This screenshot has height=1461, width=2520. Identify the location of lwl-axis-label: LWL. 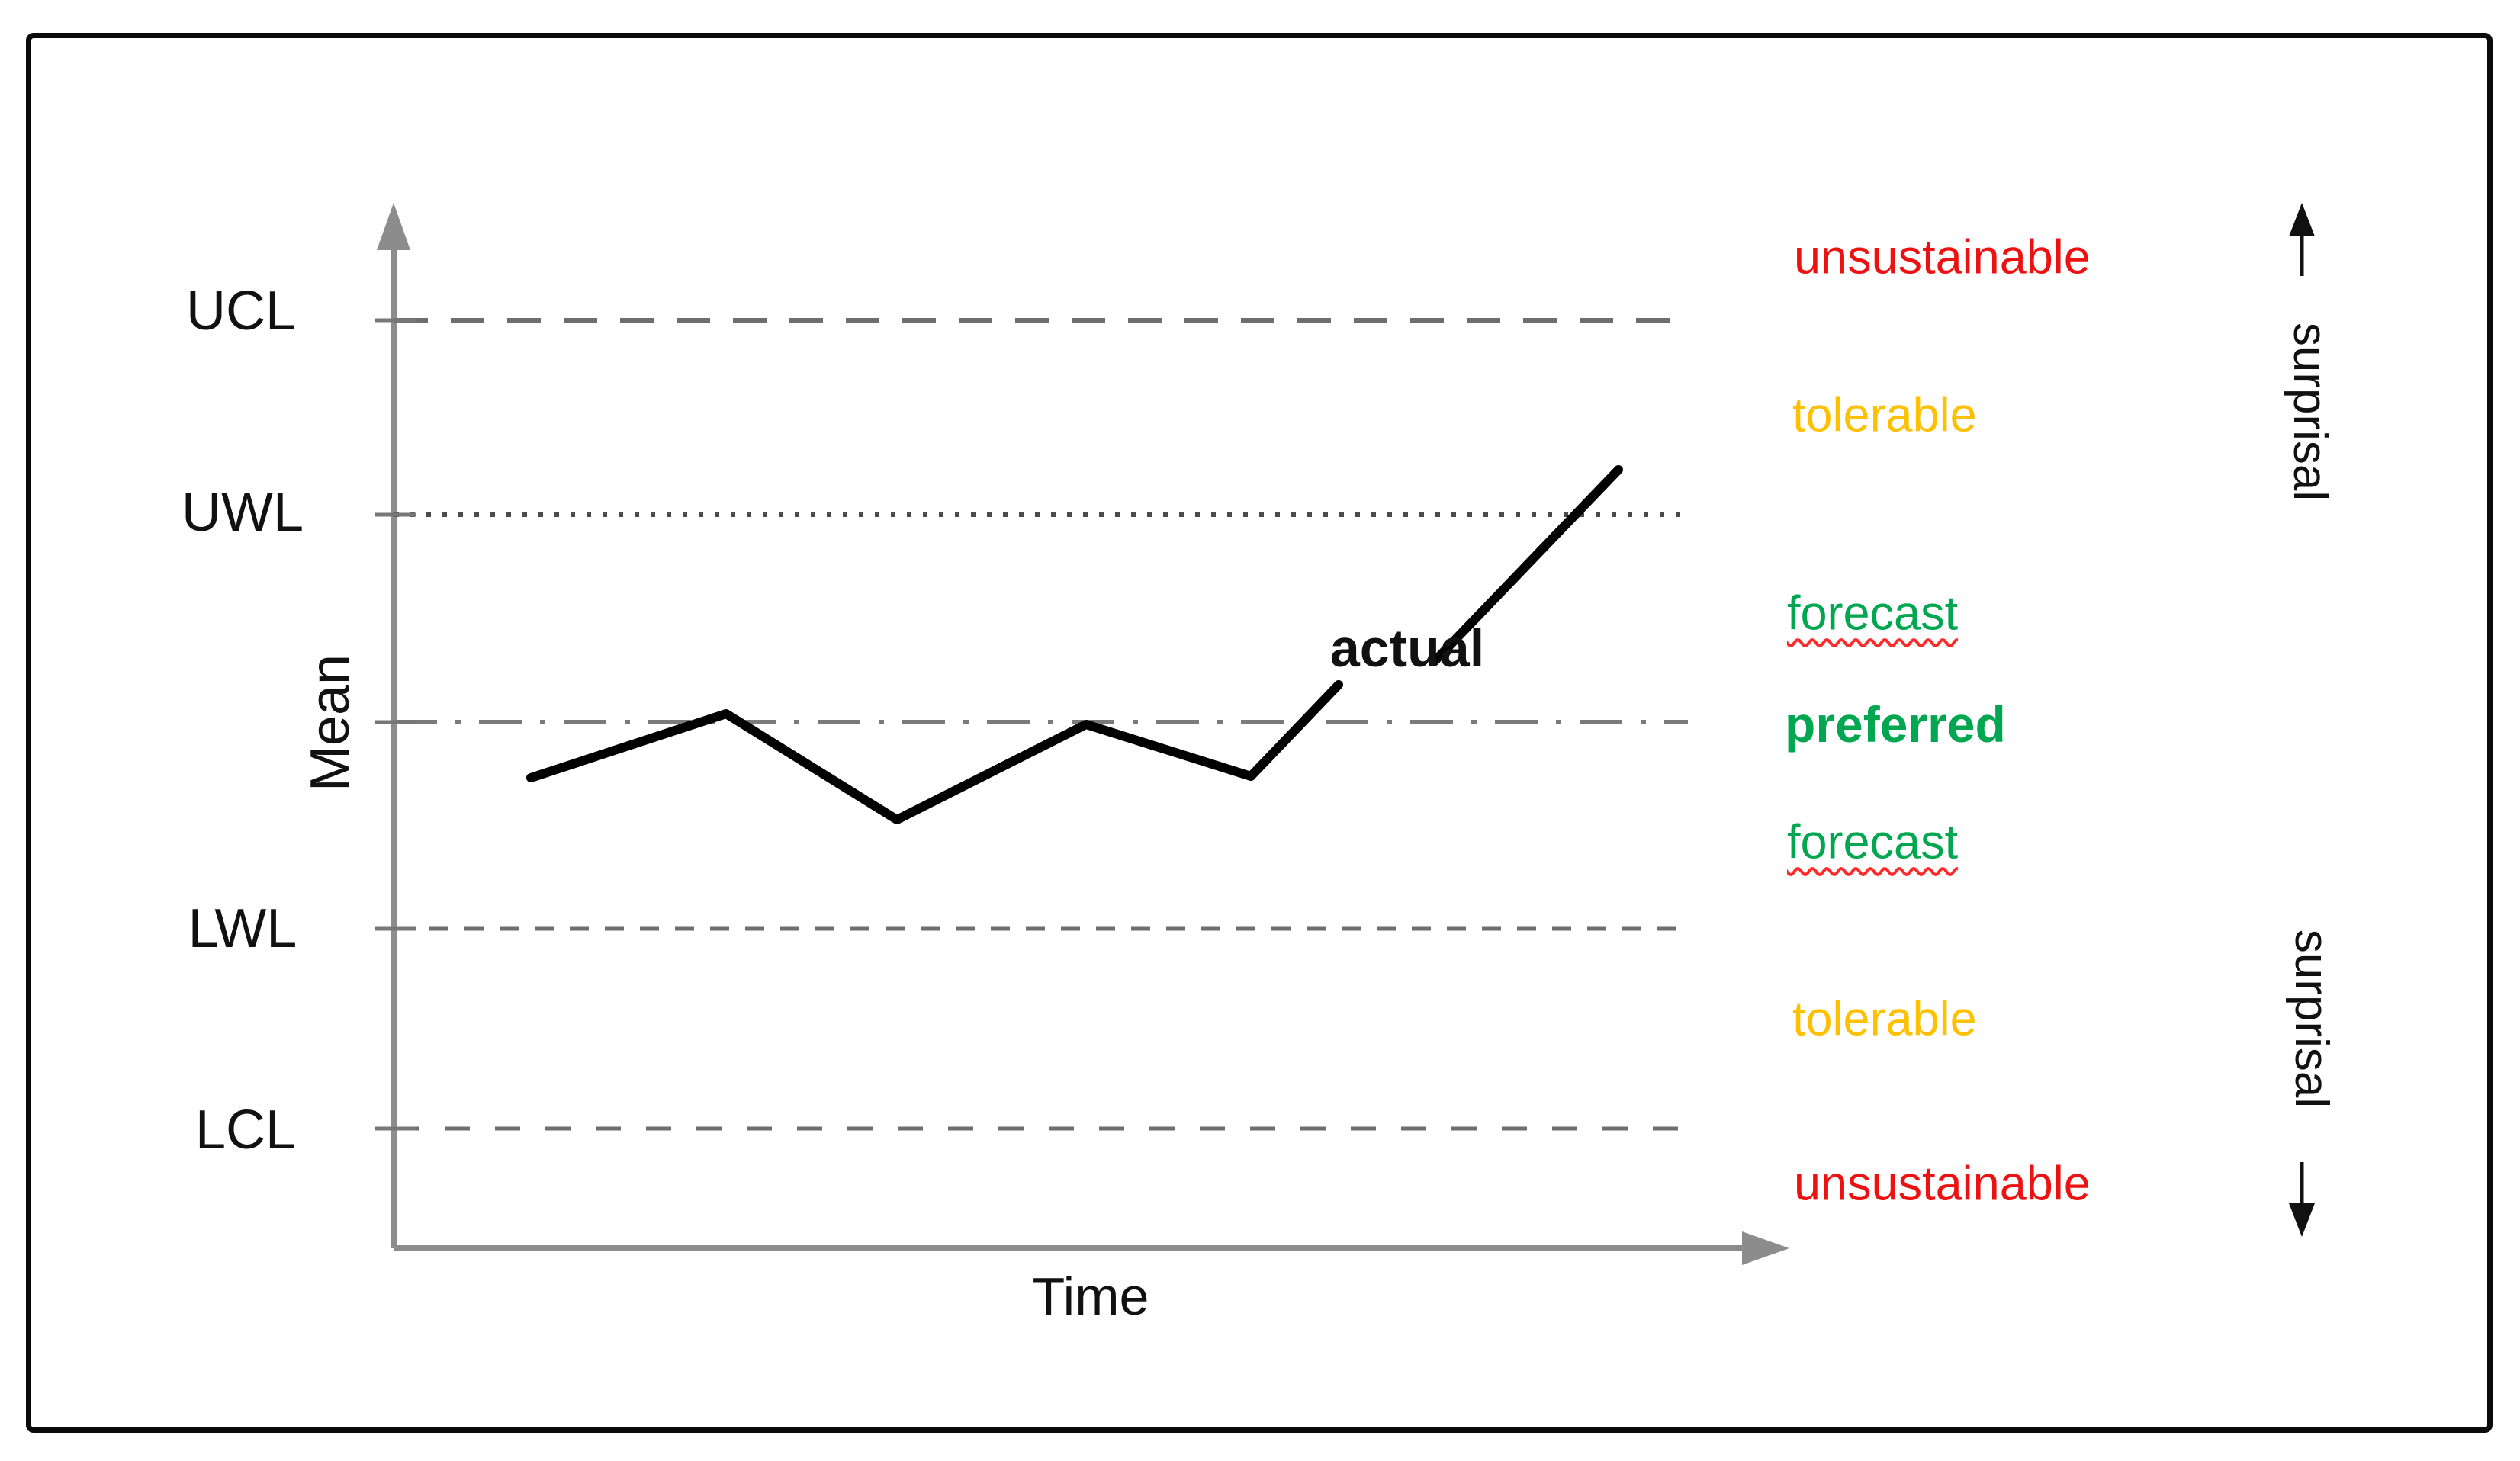
(242, 928).